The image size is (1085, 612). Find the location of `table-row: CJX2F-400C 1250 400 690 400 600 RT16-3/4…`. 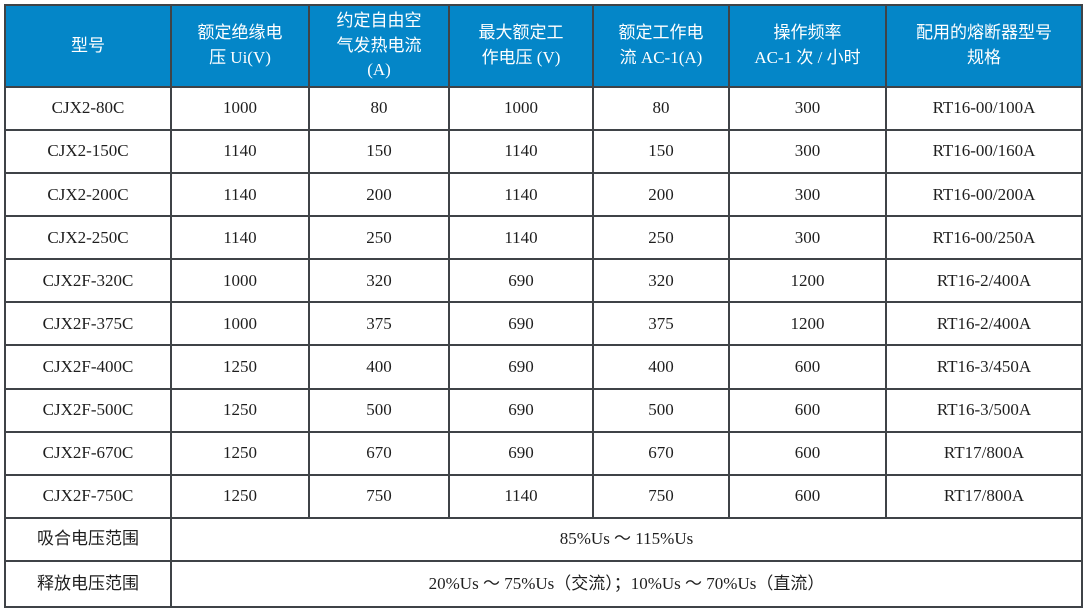

table-row: CJX2F-400C 1250 400 690 400 600 RT16-3/4… is located at coordinates (543, 367).